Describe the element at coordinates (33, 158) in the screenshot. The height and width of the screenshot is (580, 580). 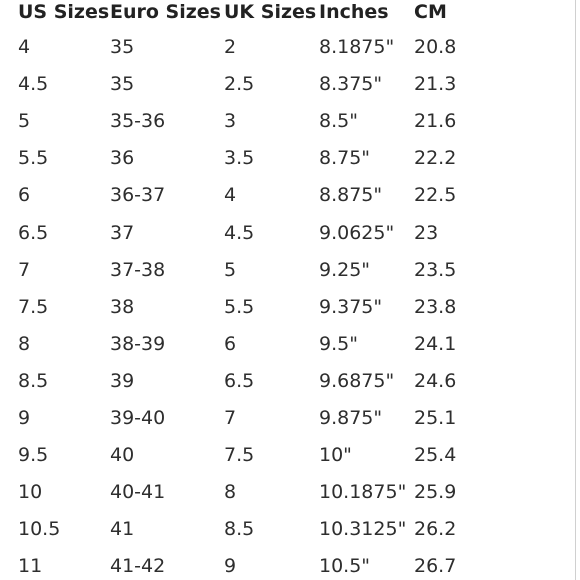
I see `cell-us-size: 5.5` at that location.